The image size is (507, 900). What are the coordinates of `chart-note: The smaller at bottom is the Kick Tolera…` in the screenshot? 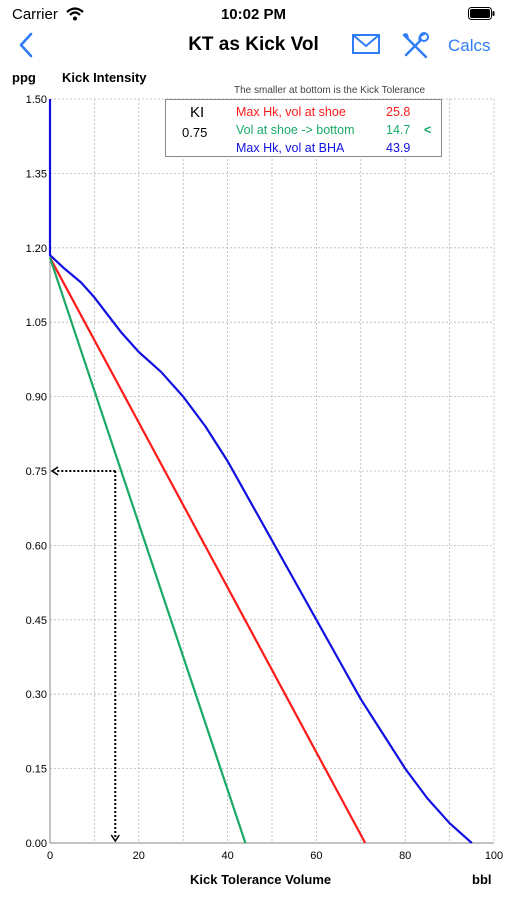 It's located at (330, 90).